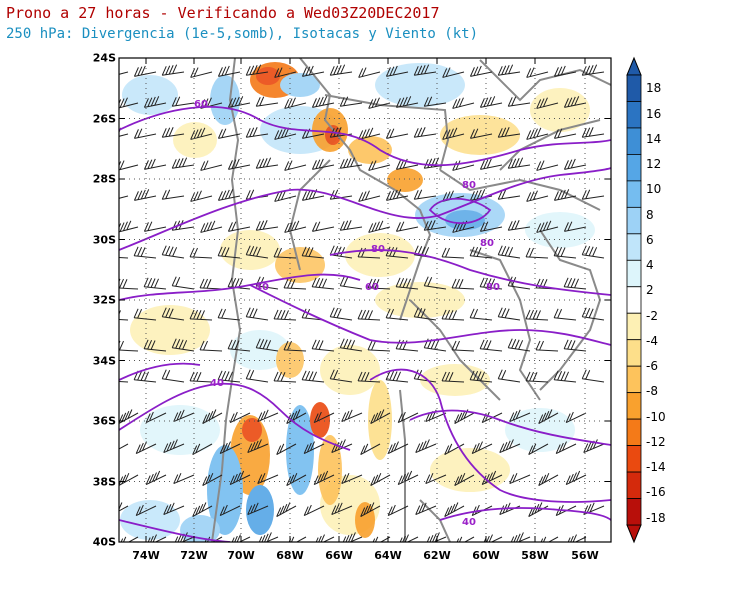  Describe the element at coordinates (652, 316) in the screenshot. I see `colorbar-label: -2` at that location.